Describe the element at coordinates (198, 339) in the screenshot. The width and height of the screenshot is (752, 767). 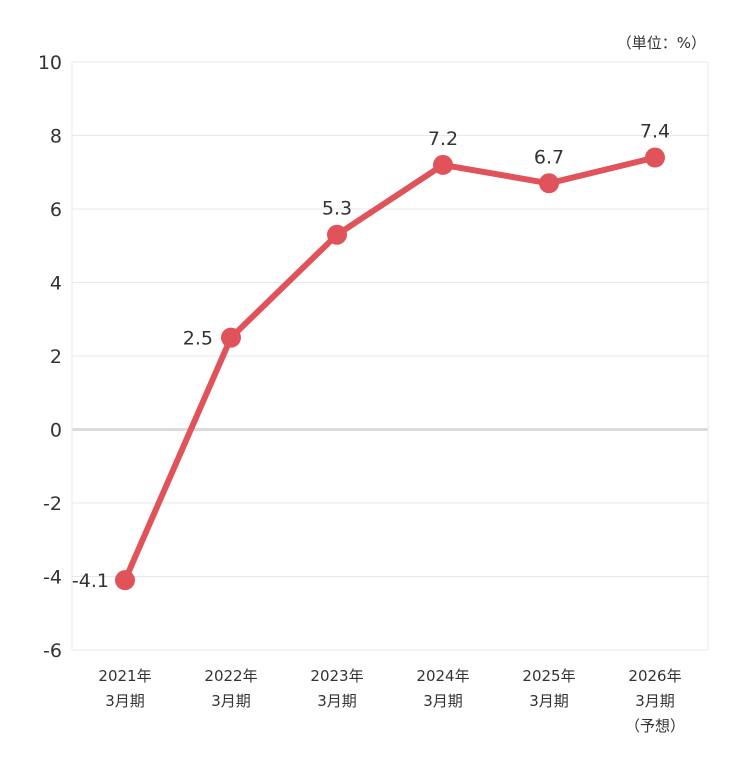
I see `data-label: 2.5` at that location.